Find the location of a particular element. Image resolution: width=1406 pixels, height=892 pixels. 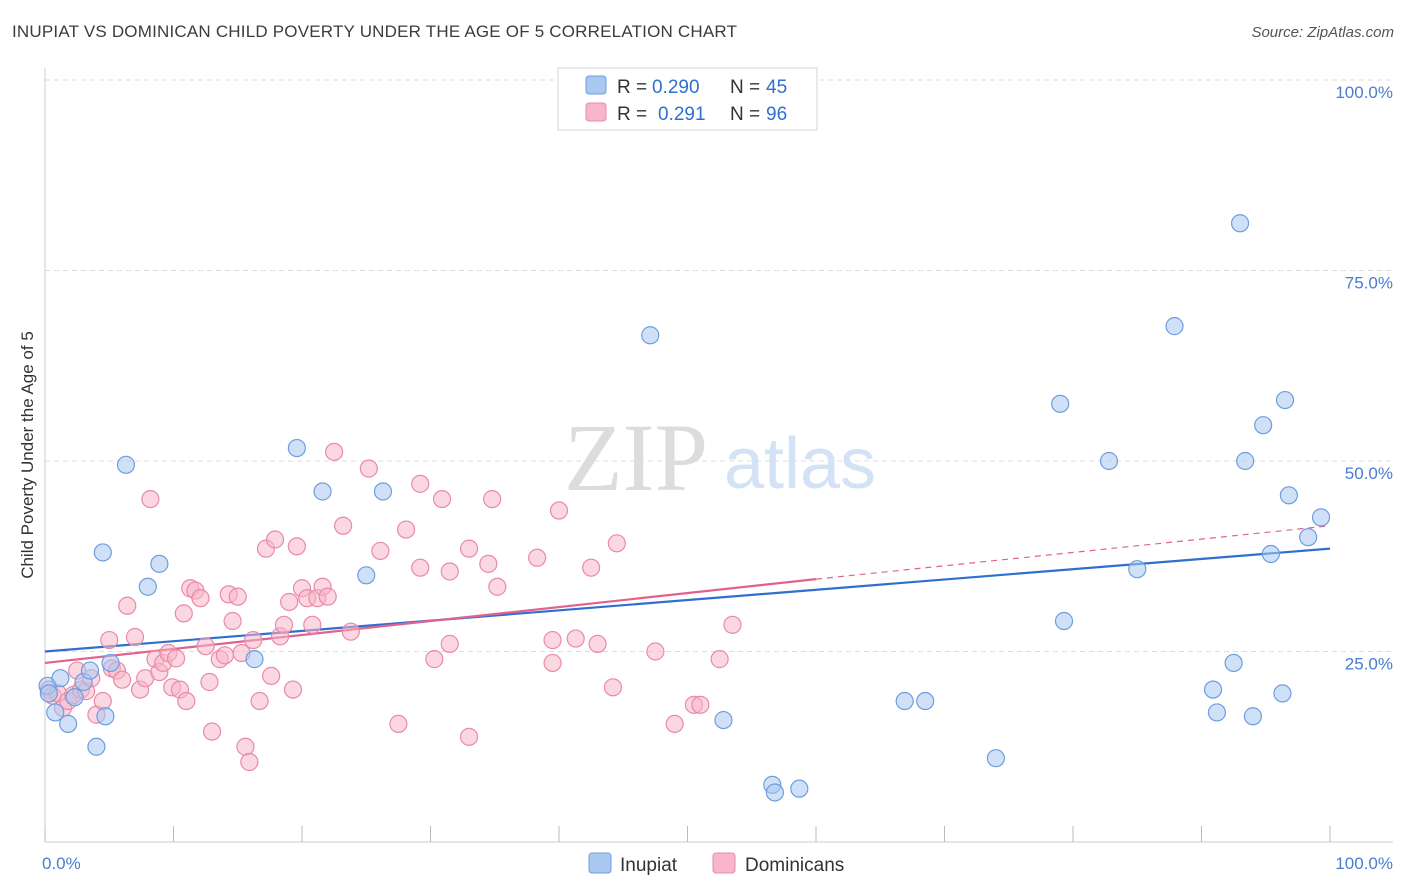

dominican-trend-extension is located at coordinates (1073, 552).